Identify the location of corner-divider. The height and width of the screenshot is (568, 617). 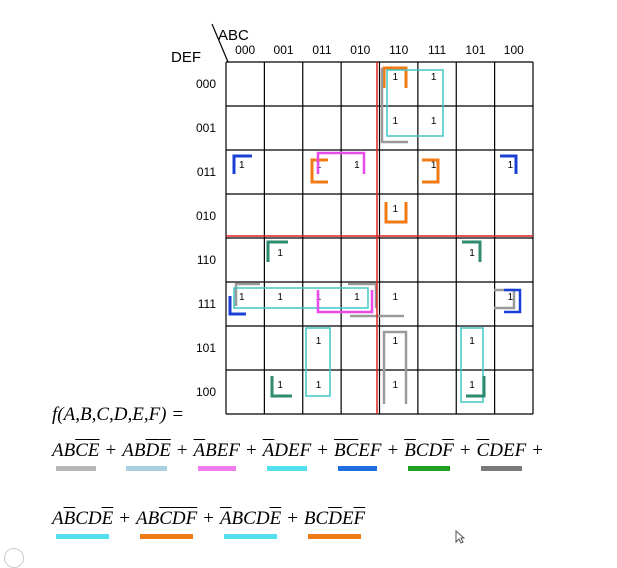
(220, 43).